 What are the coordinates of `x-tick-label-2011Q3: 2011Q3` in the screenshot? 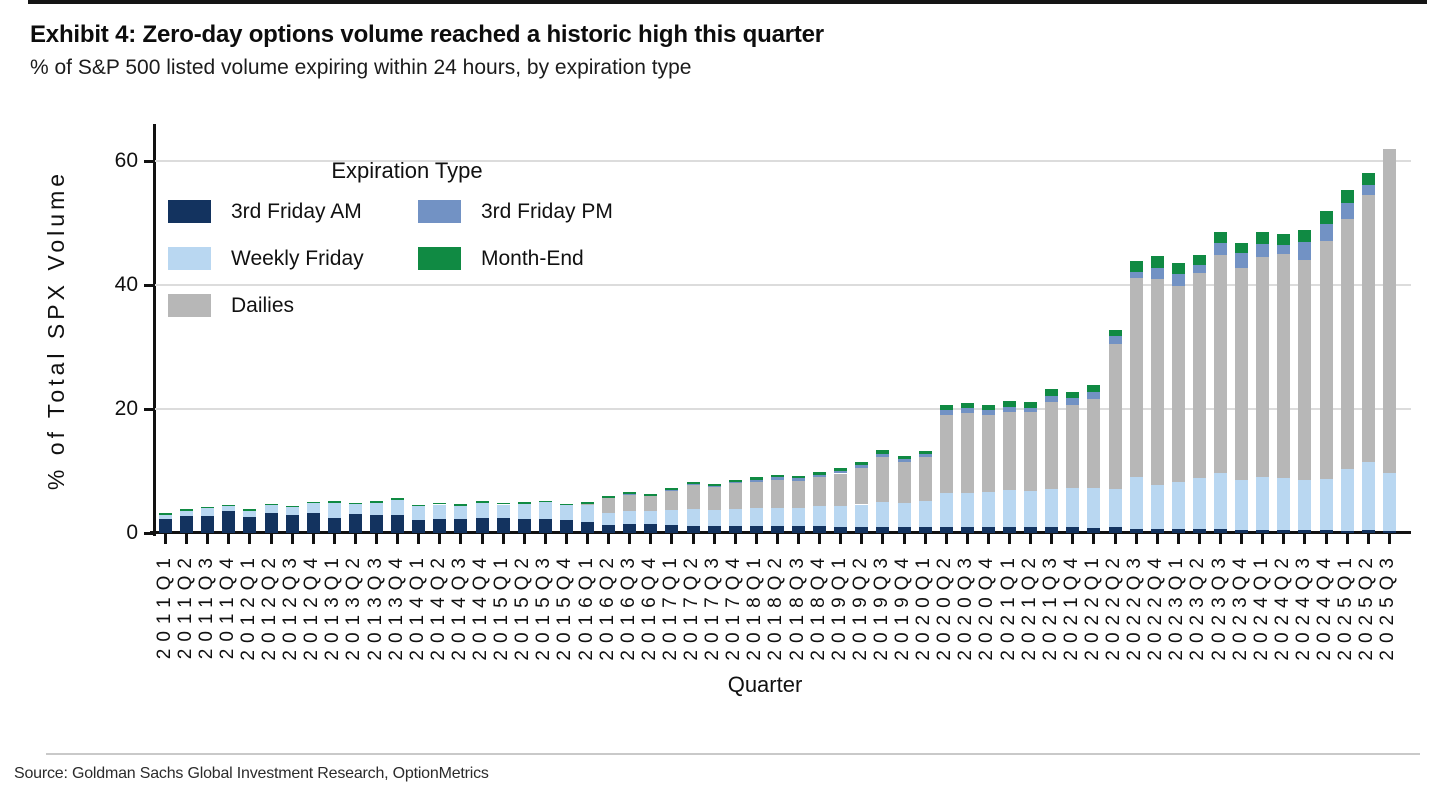 It's located at (206, 605).